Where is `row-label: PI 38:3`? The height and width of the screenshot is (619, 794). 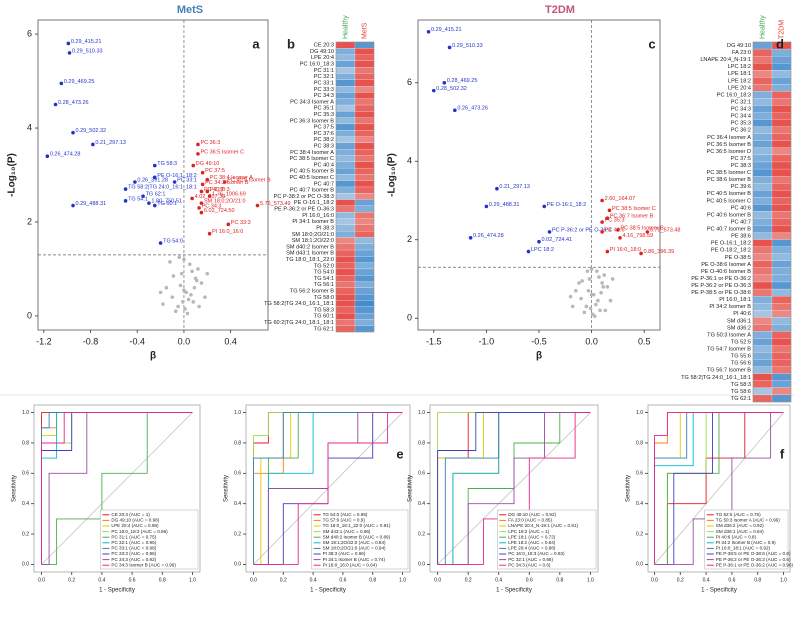 row-label: PI 38:3 is located at coordinates (325, 228).